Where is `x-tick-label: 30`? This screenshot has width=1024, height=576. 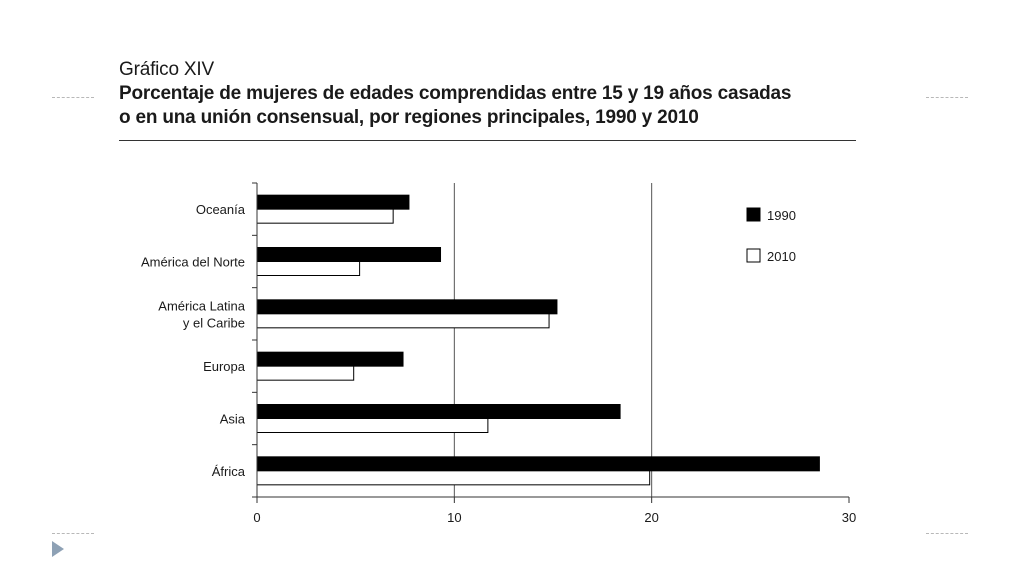
x-tick-label: 30 is located at coordinates (849, 517).